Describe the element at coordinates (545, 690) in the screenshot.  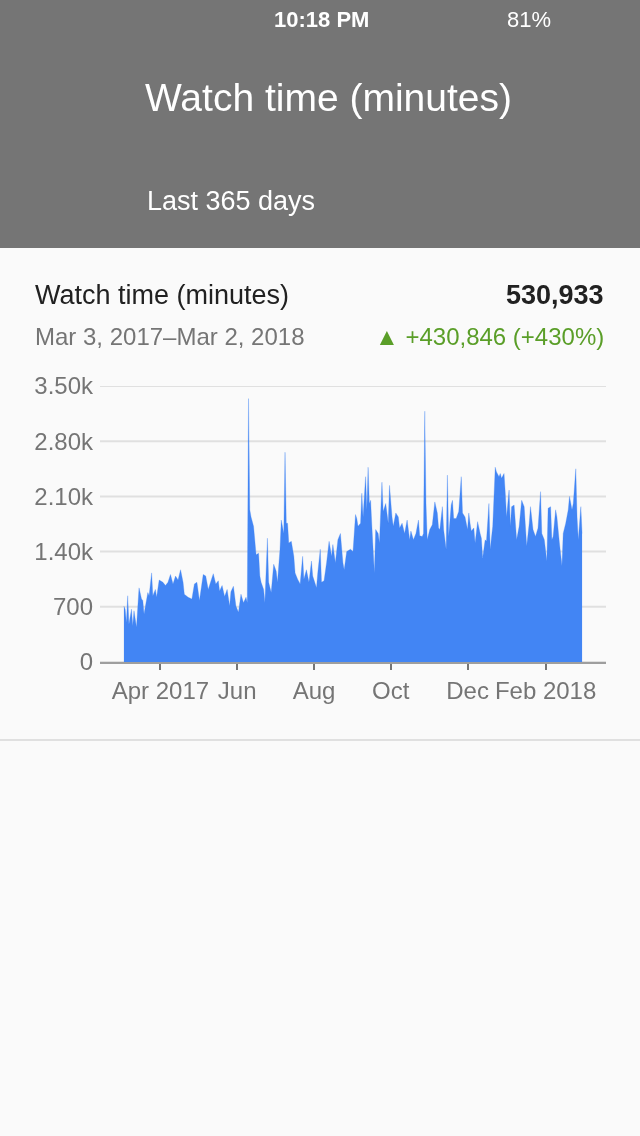
I see `x-tick-label: Feb 2018` at that location.